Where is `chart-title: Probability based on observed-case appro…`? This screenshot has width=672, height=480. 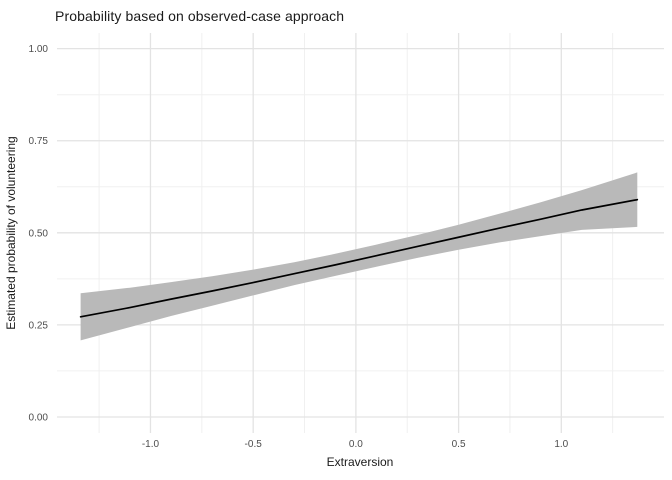 chart-title: Probability based on observed-case appro… is located at coordinates (200, 16).